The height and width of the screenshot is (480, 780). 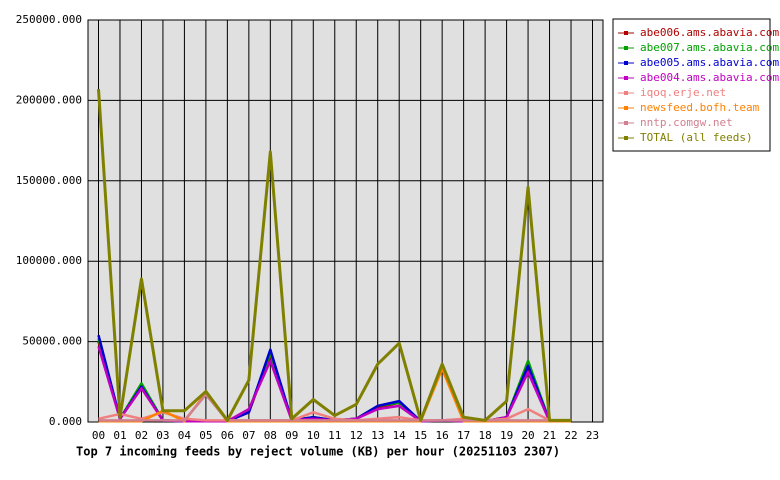 What do you see at coordinates (335, 407) in the screenshot?
I see `series-line` at bounding box center [335, 407].